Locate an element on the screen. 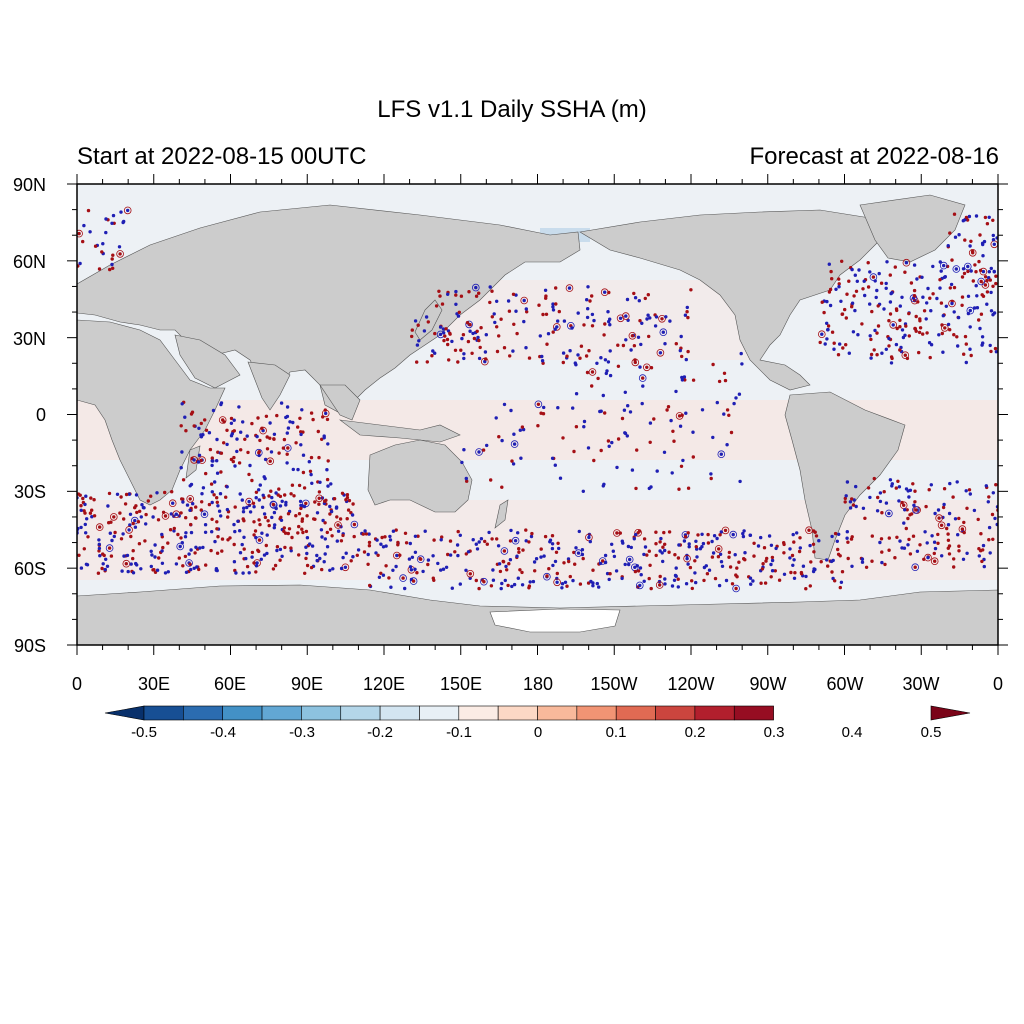  forecast-time-label: Forecast at 2022-08-16 is located at coordinates (874, 156).